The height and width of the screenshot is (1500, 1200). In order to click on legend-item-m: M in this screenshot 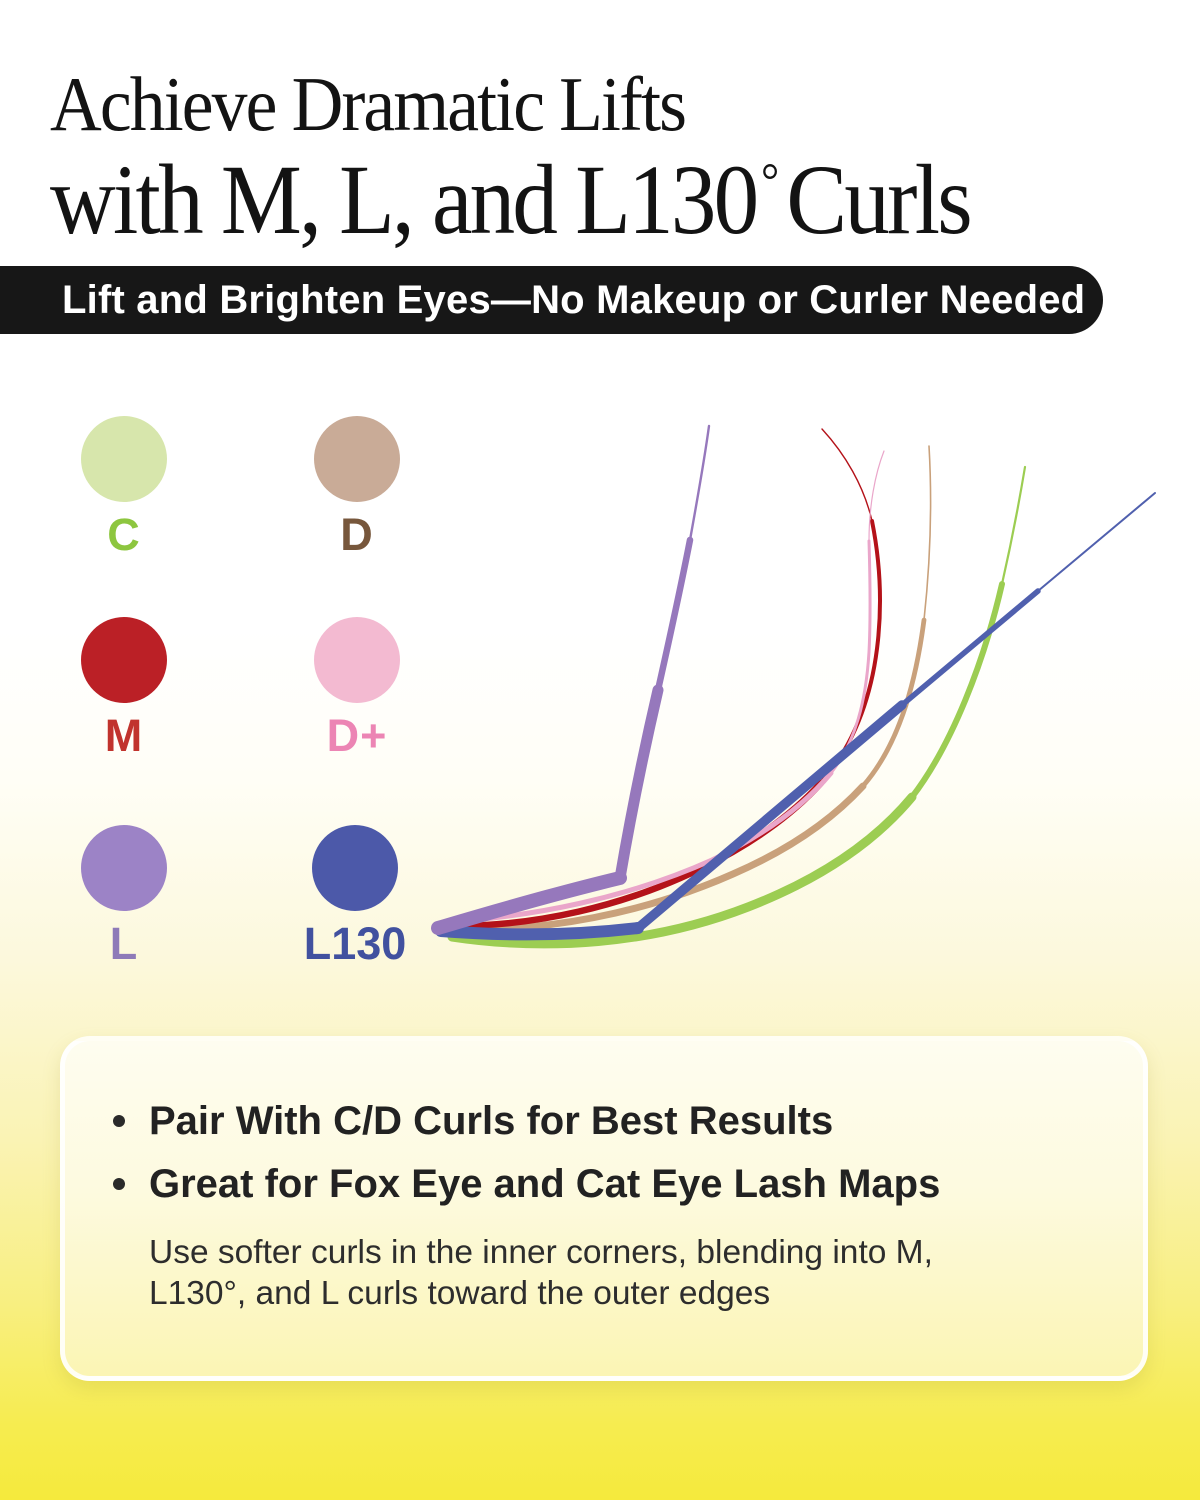, I will do `click(124, 689)`.